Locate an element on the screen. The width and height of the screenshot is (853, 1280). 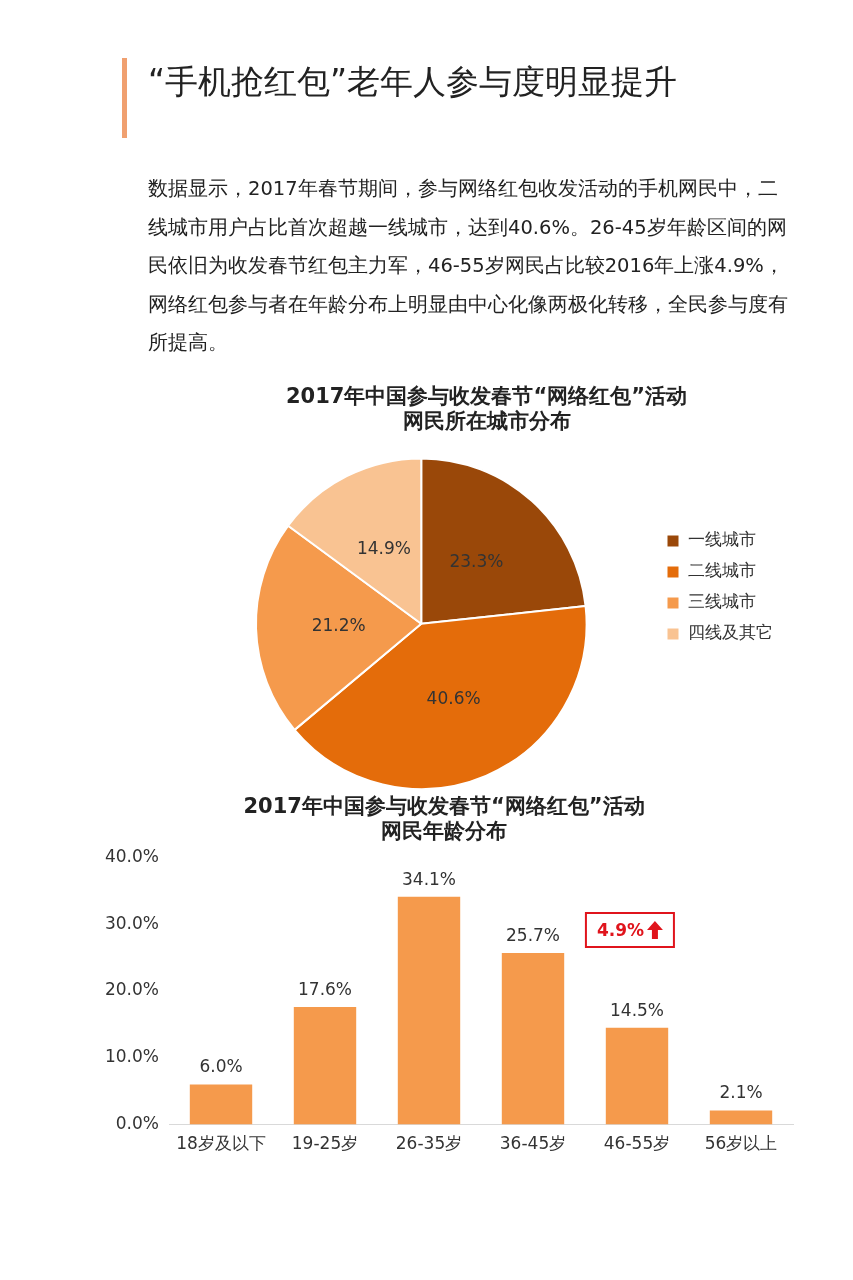
y-tick-label: 30.0% is located at coordinates (131, 922).